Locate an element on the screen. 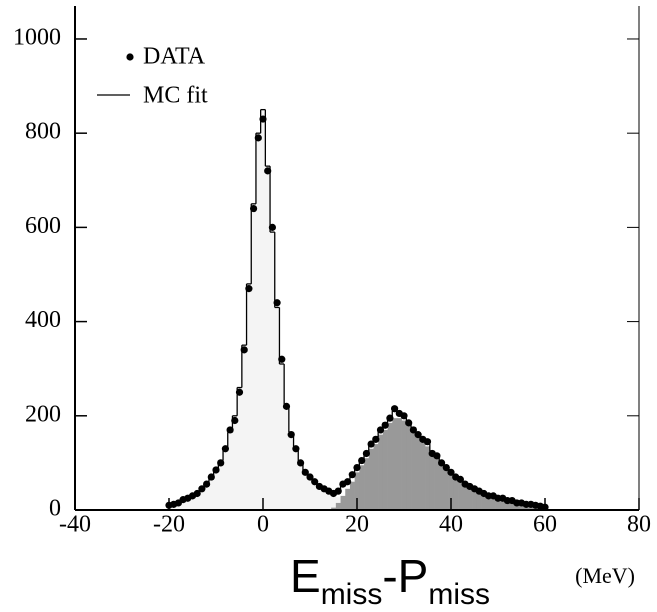  legend-marker is located at coordinates (130, 57).